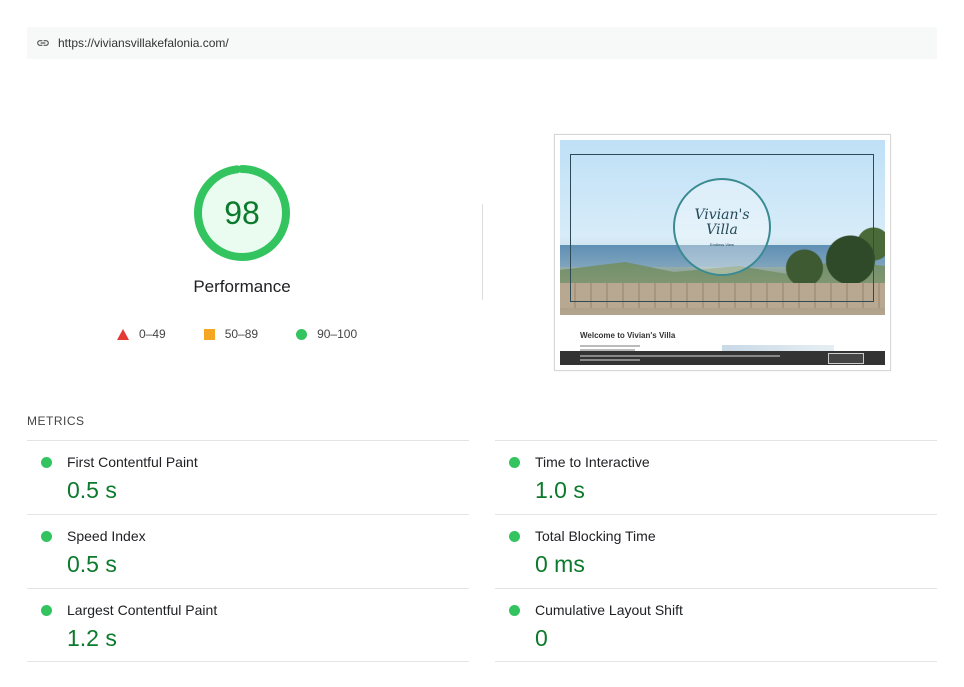 This screenshot has width=964, height=687. Describe the element at coordinates (56, 421) in the screenshot. I see `metrics-heading: METRICS` at that location.